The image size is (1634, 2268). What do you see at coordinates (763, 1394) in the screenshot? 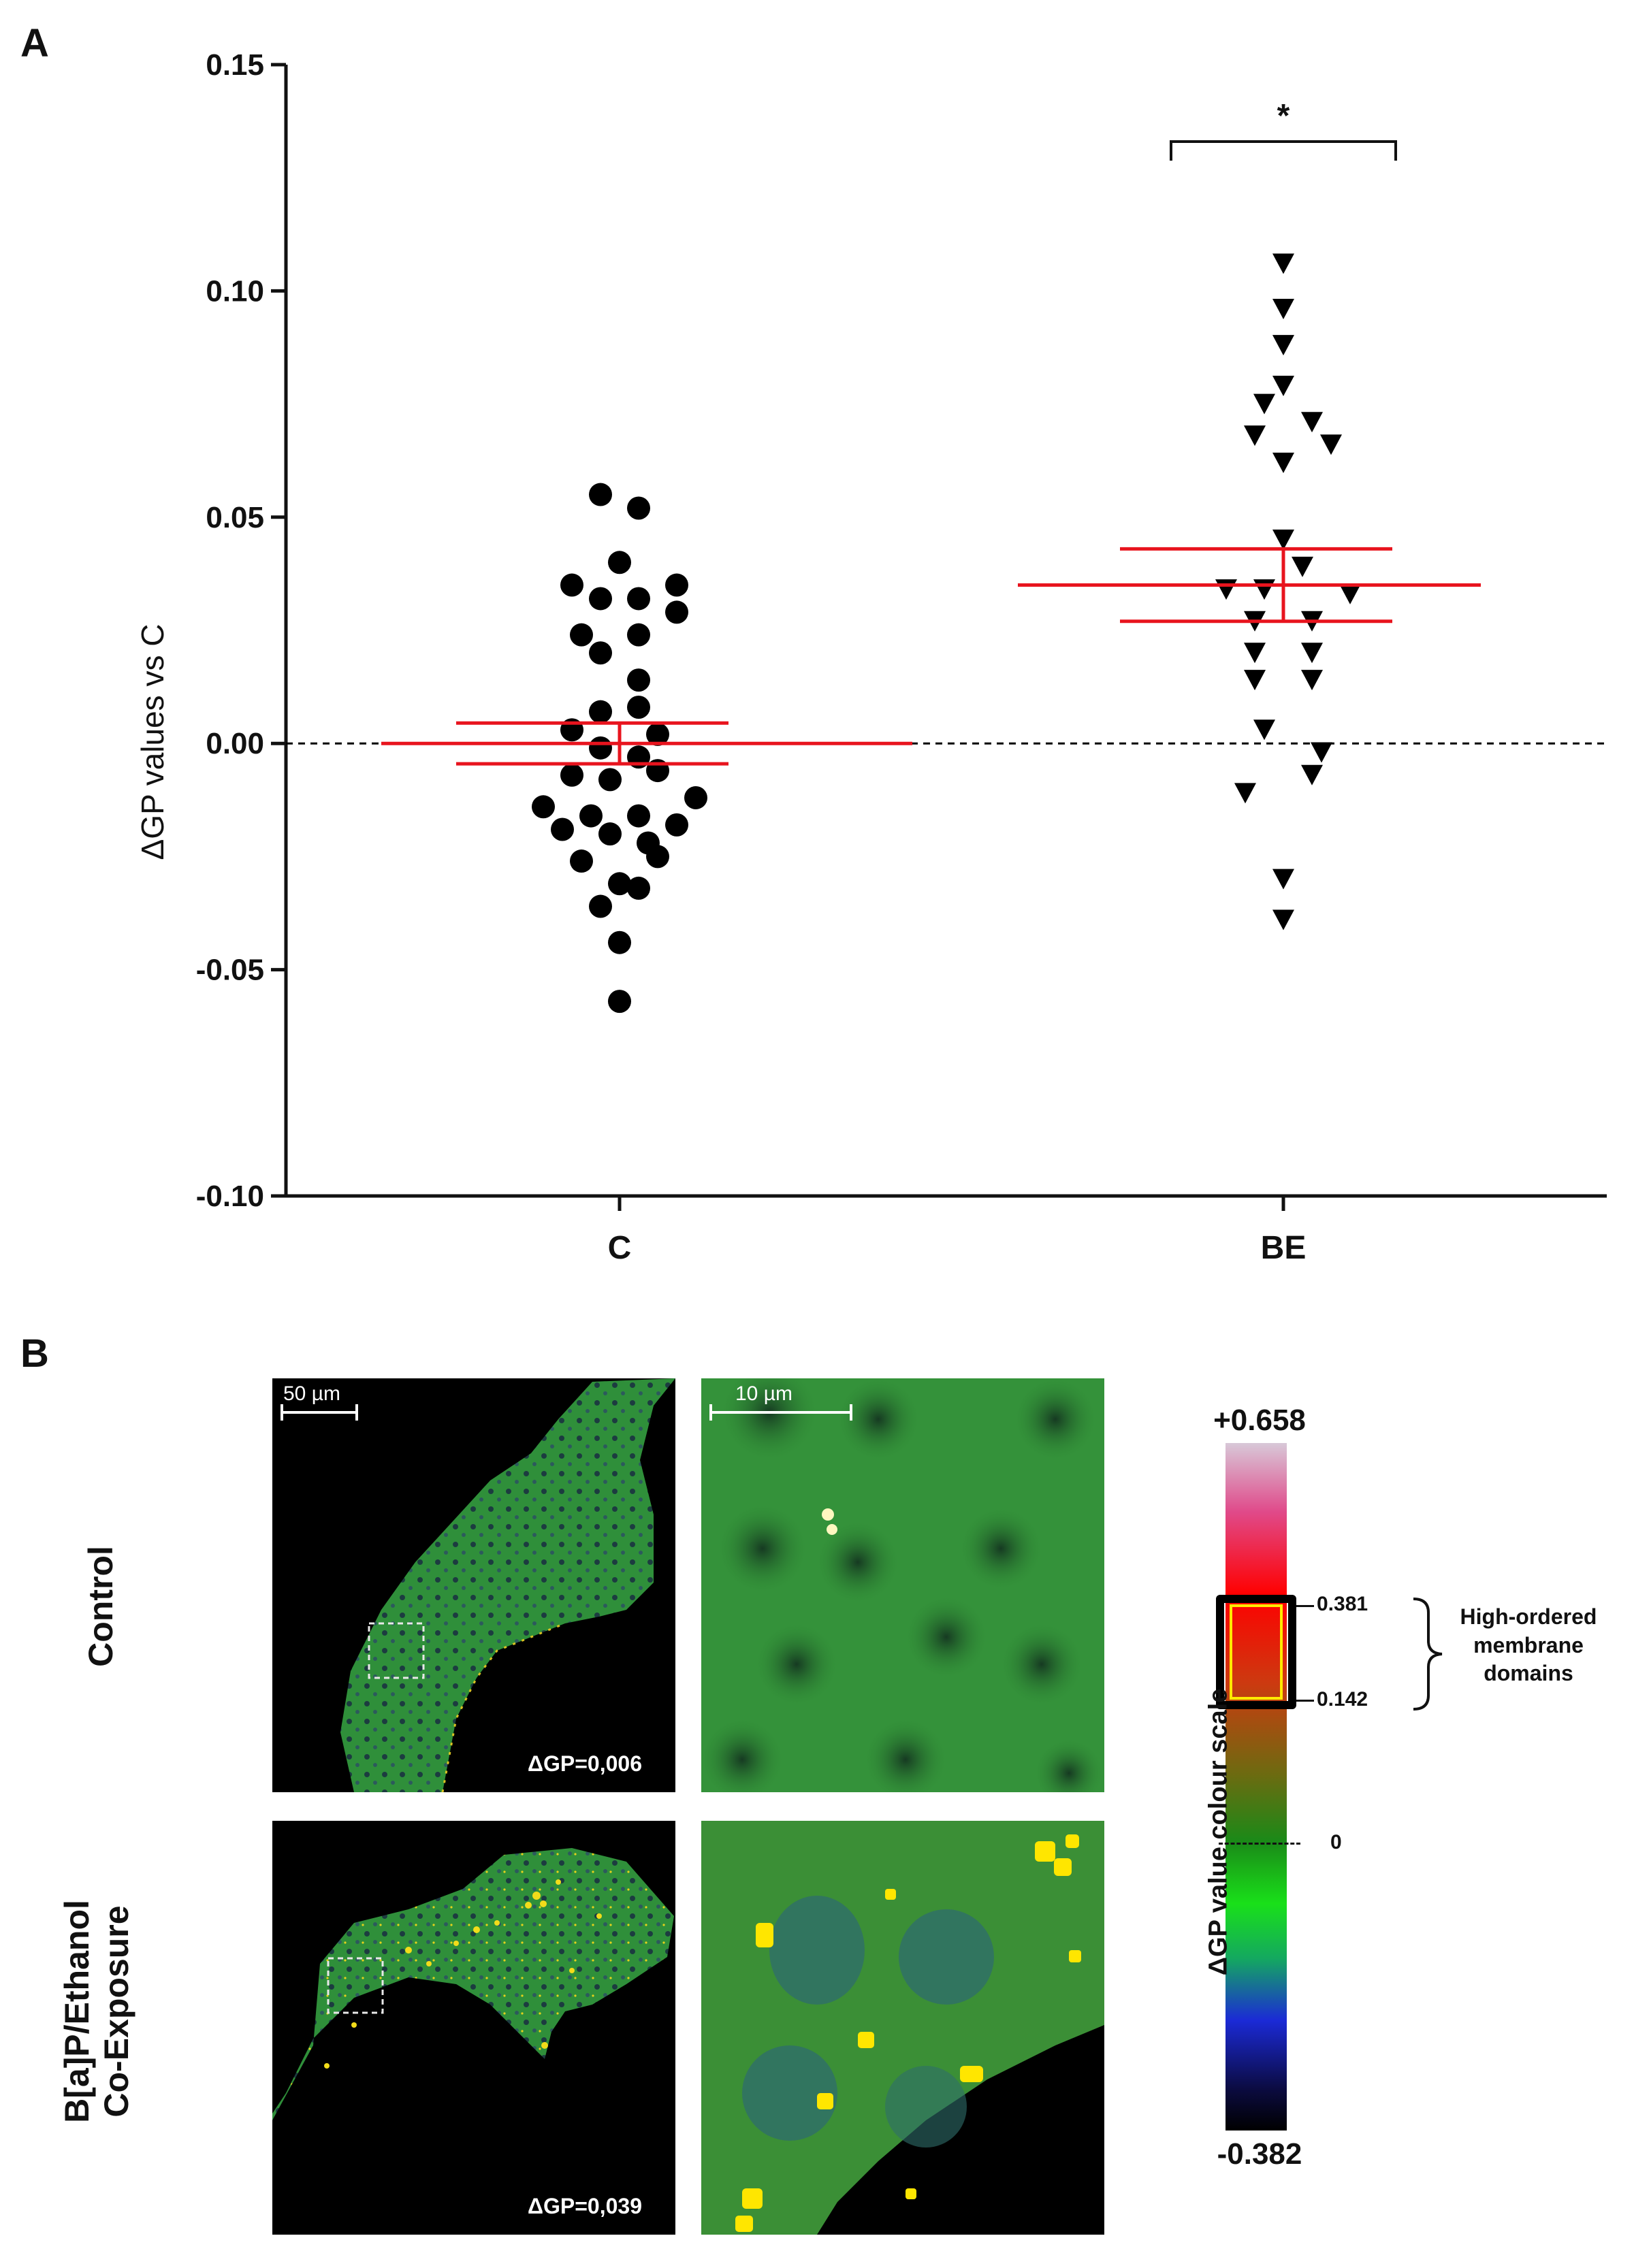
I see `scale-label-10: 10 µm` at bounding box center [763, 1394].